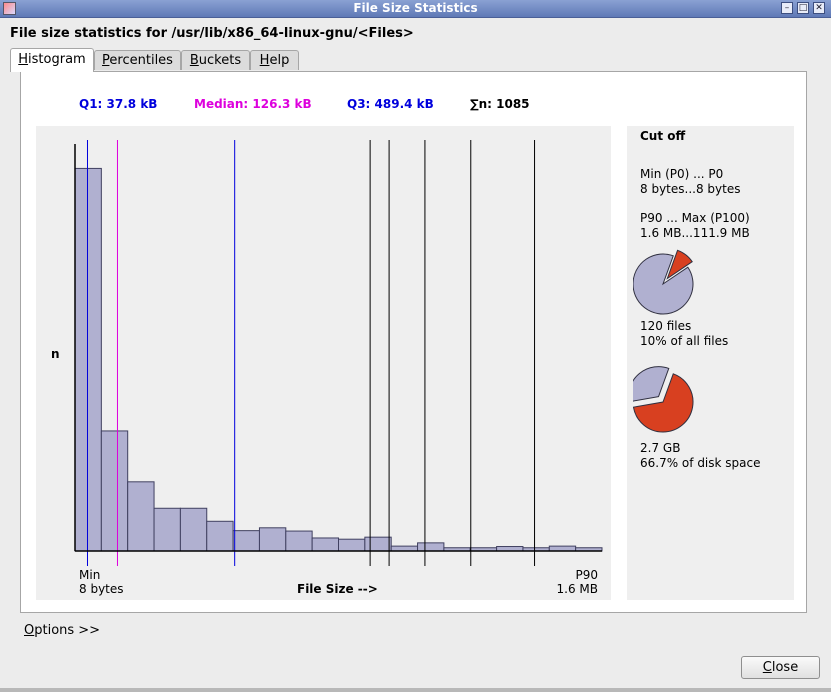 This screenshot has height=692, width=831. I want to click on p90-label-value: 1.6 MB, so click(577, 589).